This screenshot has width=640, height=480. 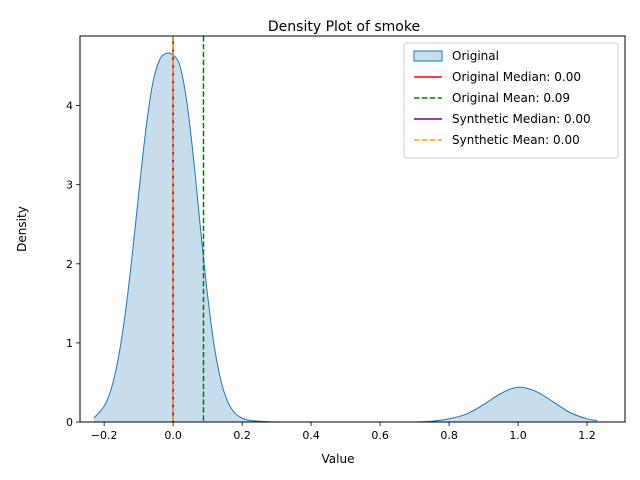 I want to click on legend-box, so click(x=511, y=100).